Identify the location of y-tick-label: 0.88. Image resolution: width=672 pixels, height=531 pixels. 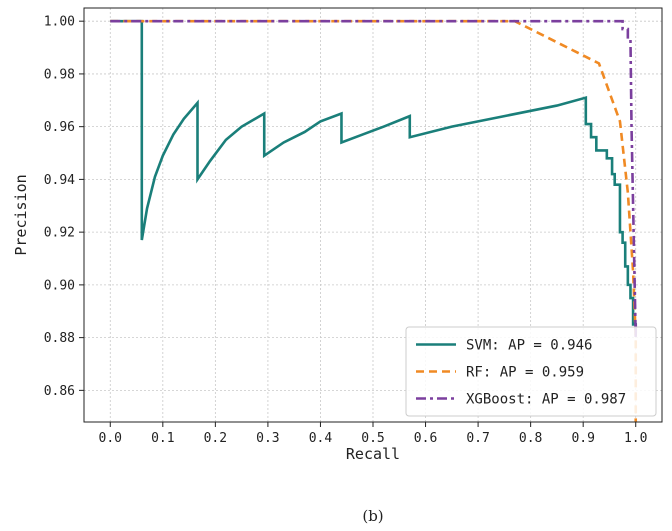
(59, 338).